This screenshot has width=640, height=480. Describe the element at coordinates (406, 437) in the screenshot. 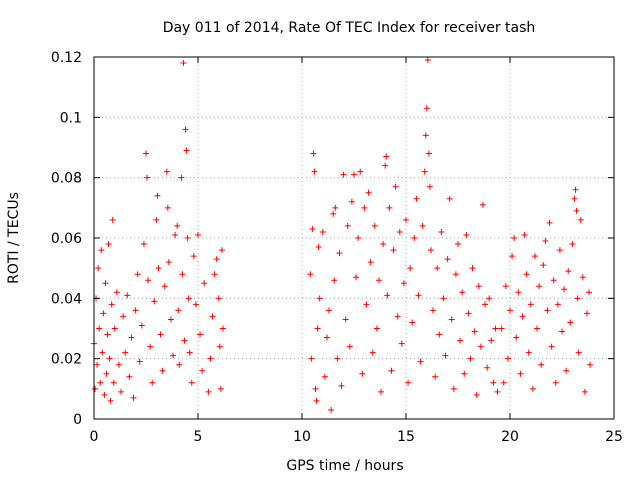

I see `x-tick-label: 15` at that location.